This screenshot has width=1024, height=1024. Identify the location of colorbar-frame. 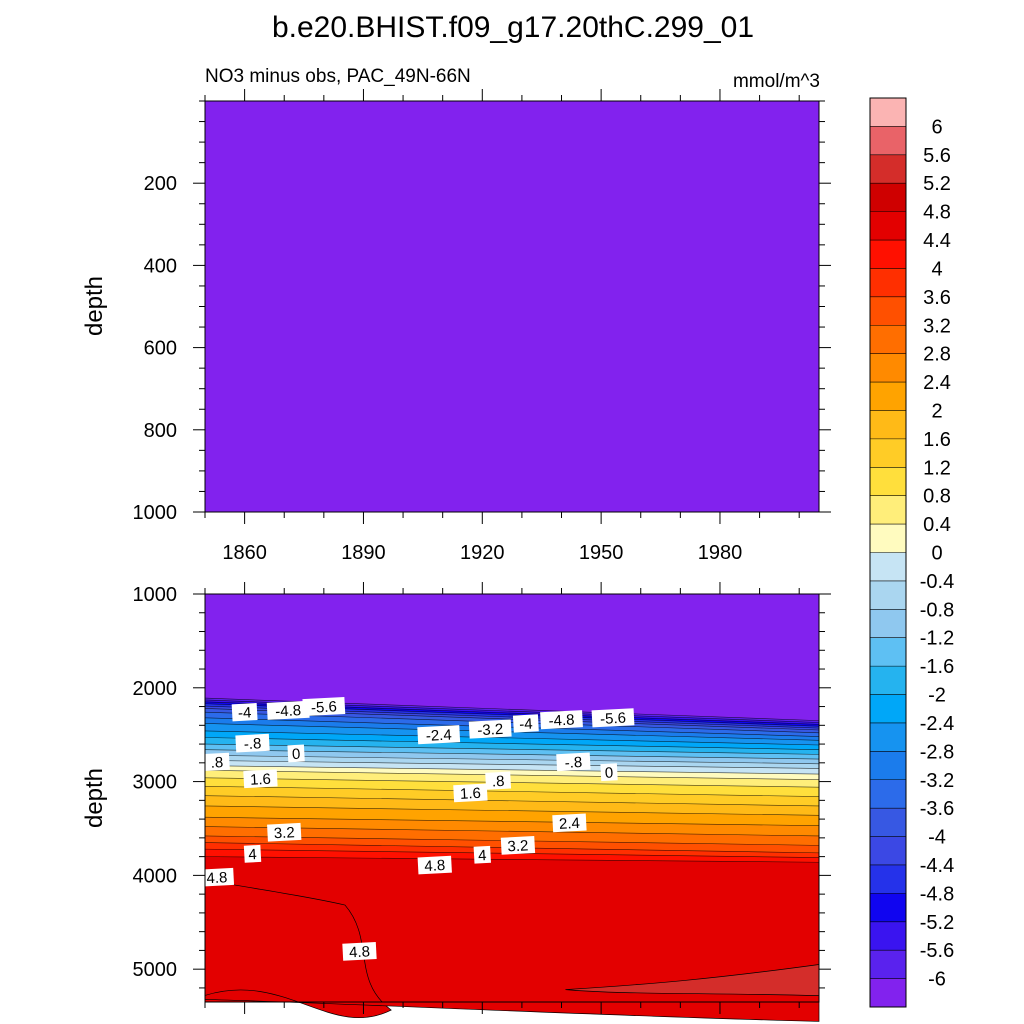
(888, 552).